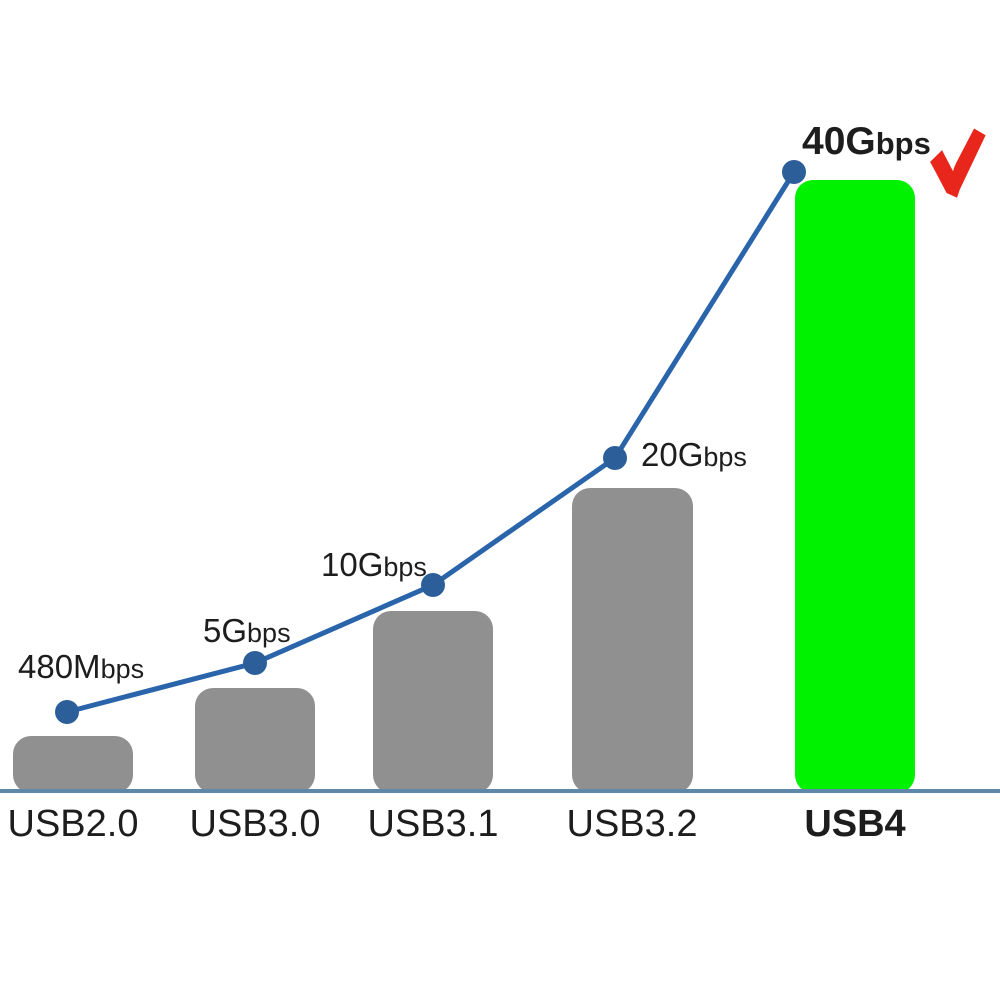  What do you see at coordinates (855, 824) in the screenshot?
I see `x-axis-label-usb4: USB4` at bounding box center [855, 824].